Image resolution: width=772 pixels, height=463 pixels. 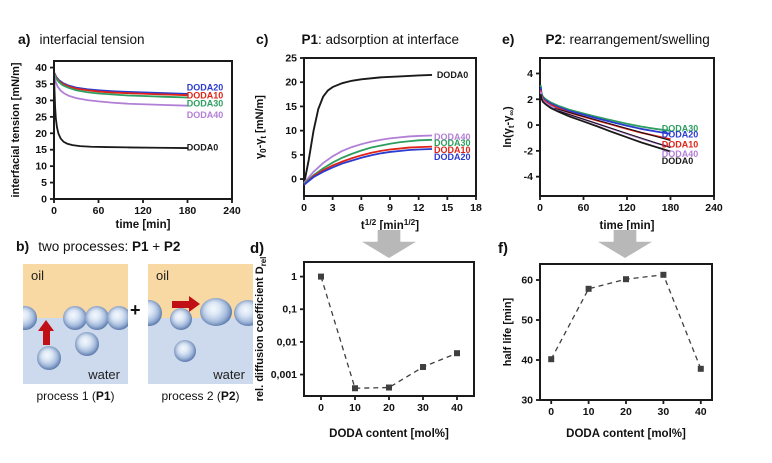 I want to click on svg-text: 35, so click(x=41, y=85).